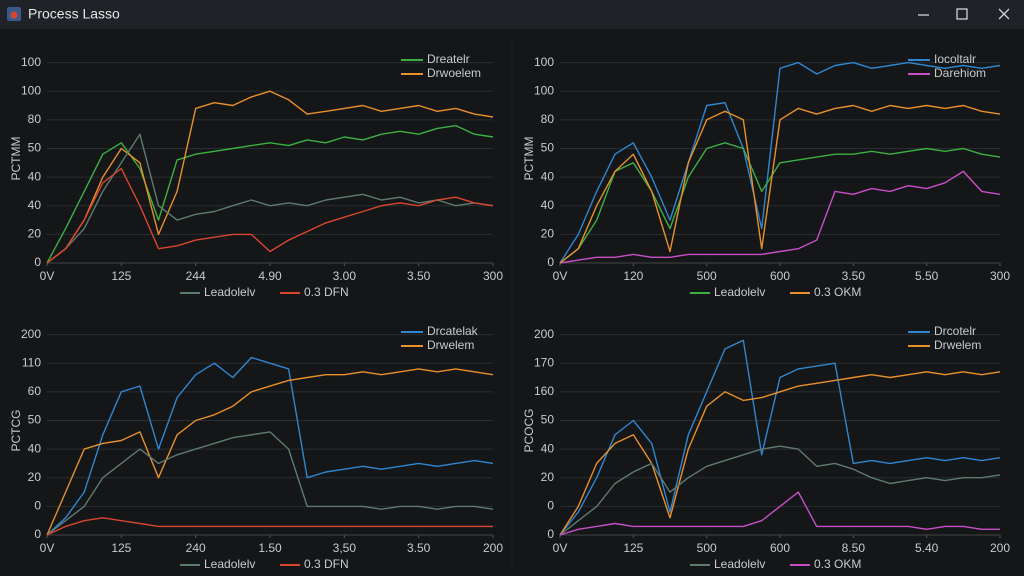 The width and height of the screenshot is (1024, 576). Describe the element at coordinates (448, 59) in the screenshot. I see `legend-label: Dreatelr` at that location.